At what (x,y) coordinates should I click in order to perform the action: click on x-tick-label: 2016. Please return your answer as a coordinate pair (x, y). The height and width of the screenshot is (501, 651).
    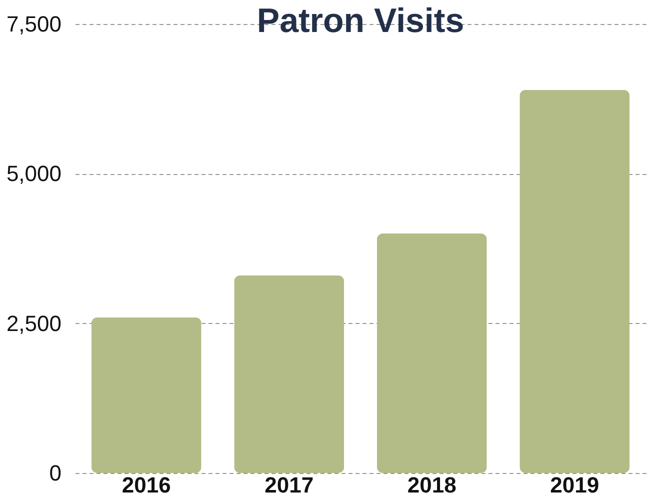
    Looking at the image, I should click on (146, 485).